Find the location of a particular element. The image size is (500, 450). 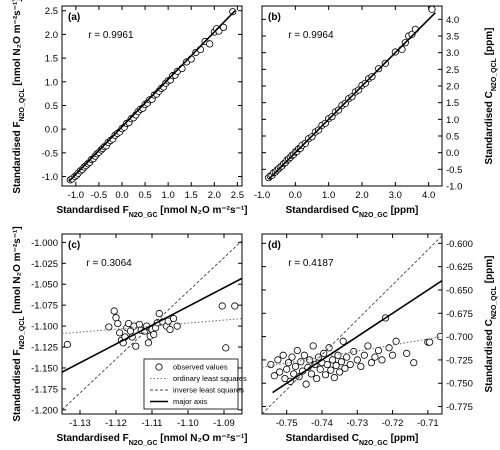

panel-letter: (a) is located at coordinates (74, 17).